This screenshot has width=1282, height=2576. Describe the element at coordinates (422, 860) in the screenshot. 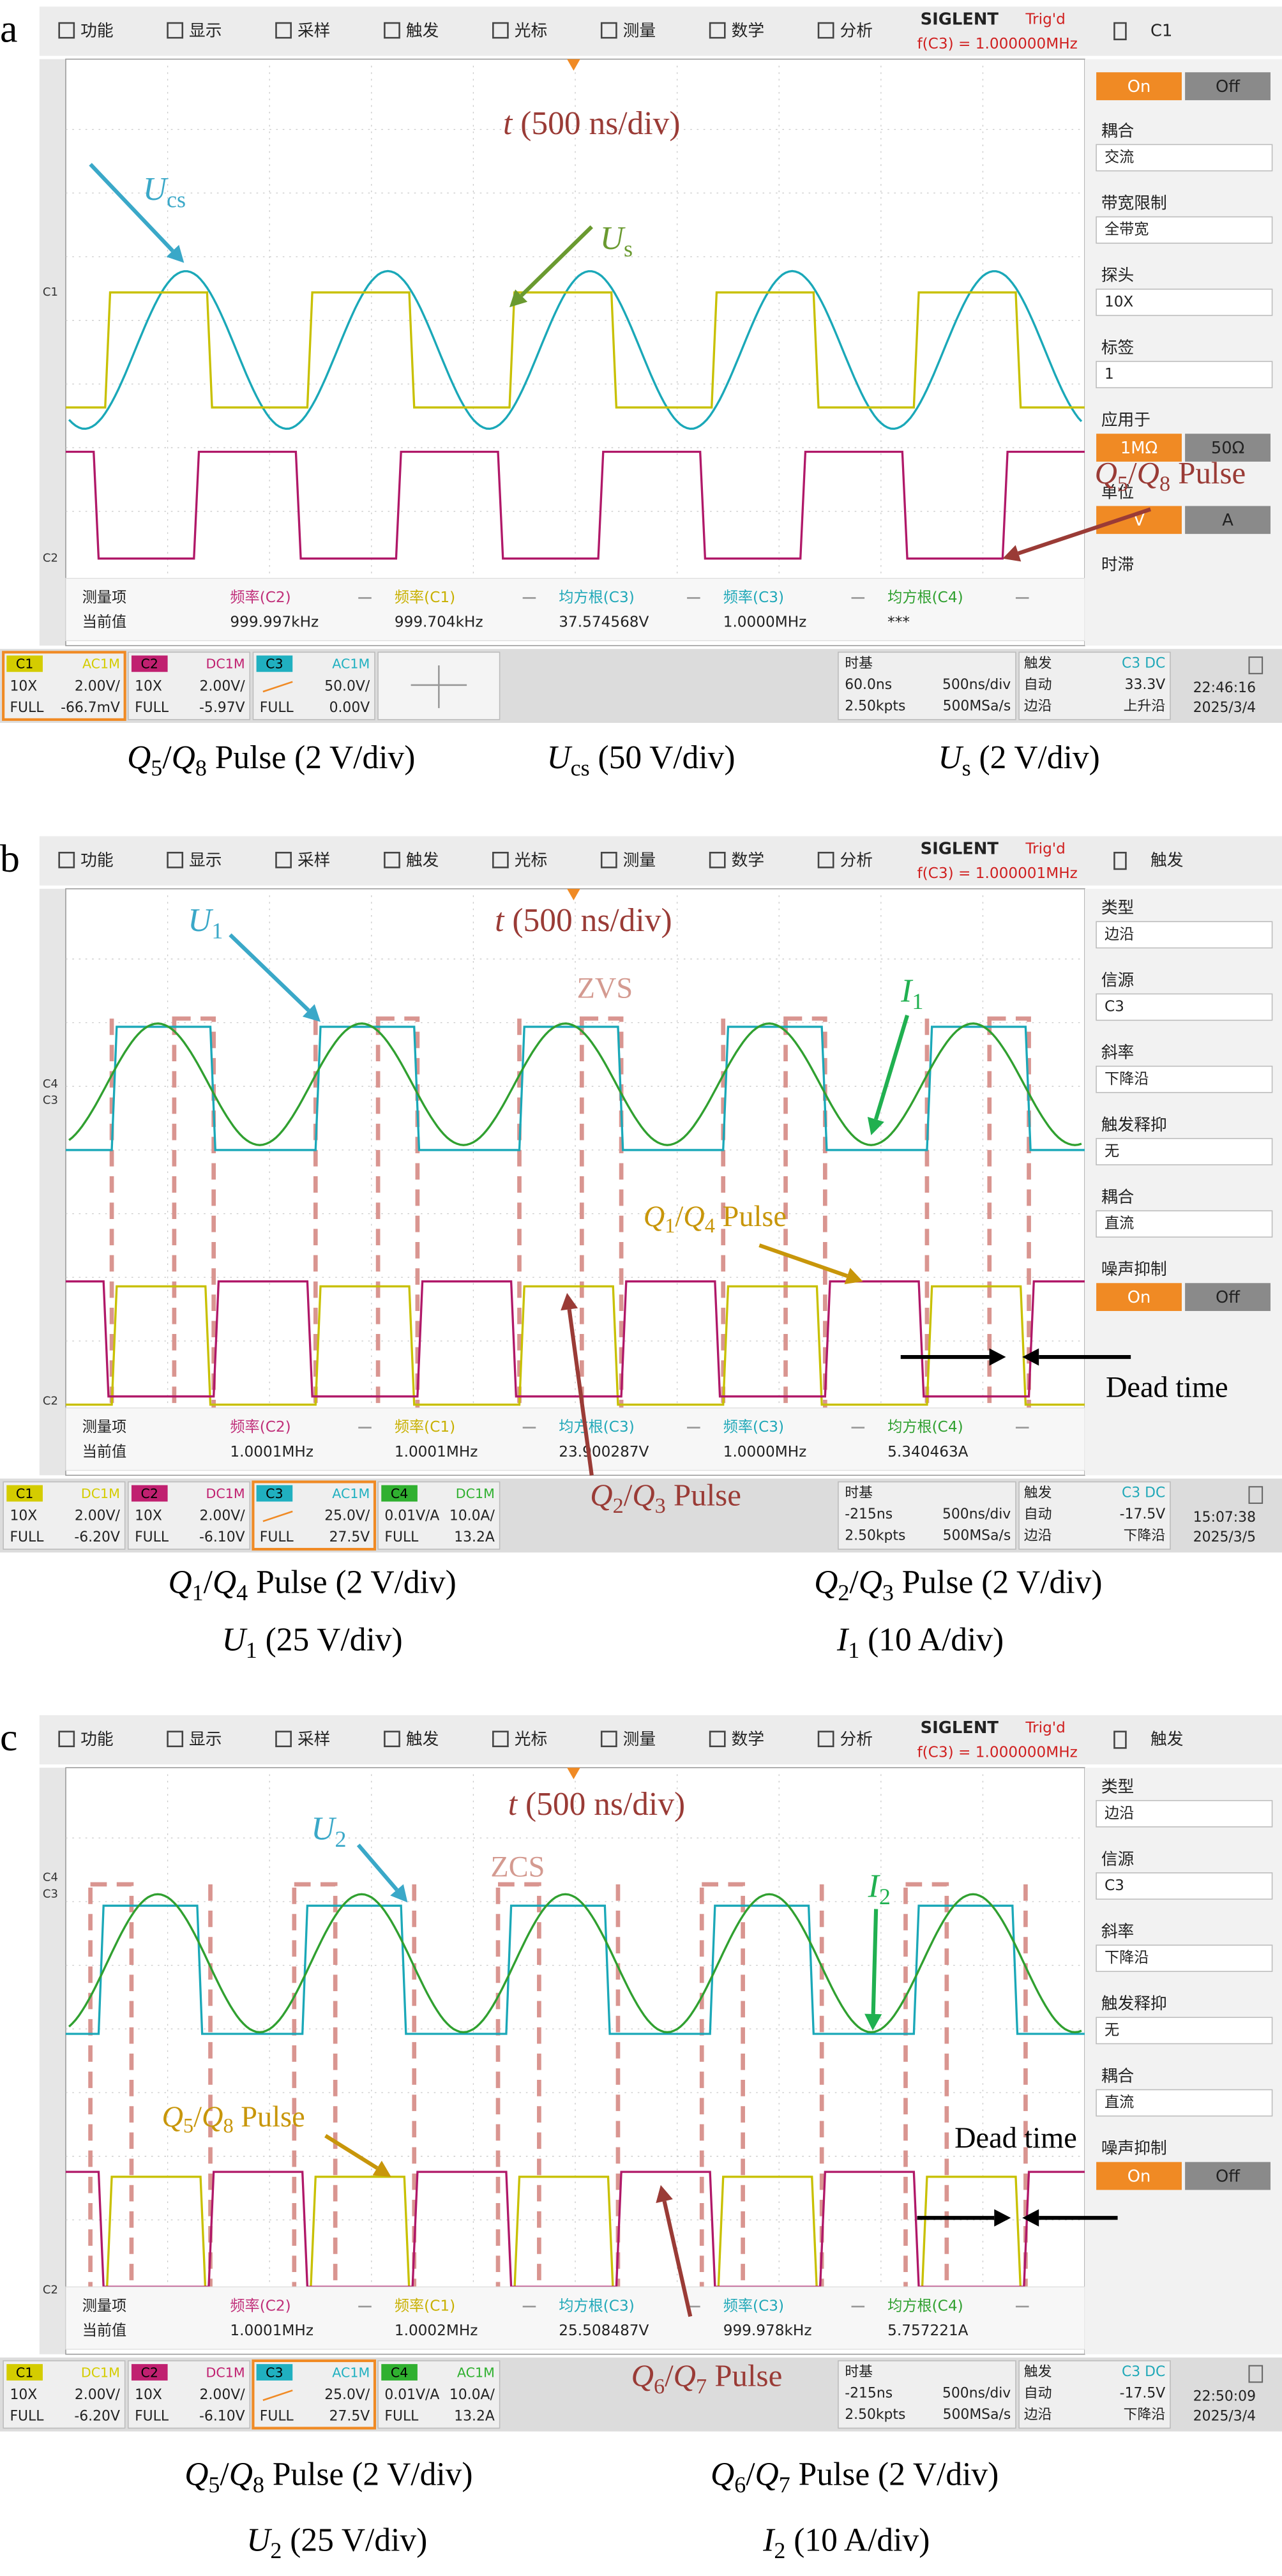

I see `menu-item: 触发` at that location.